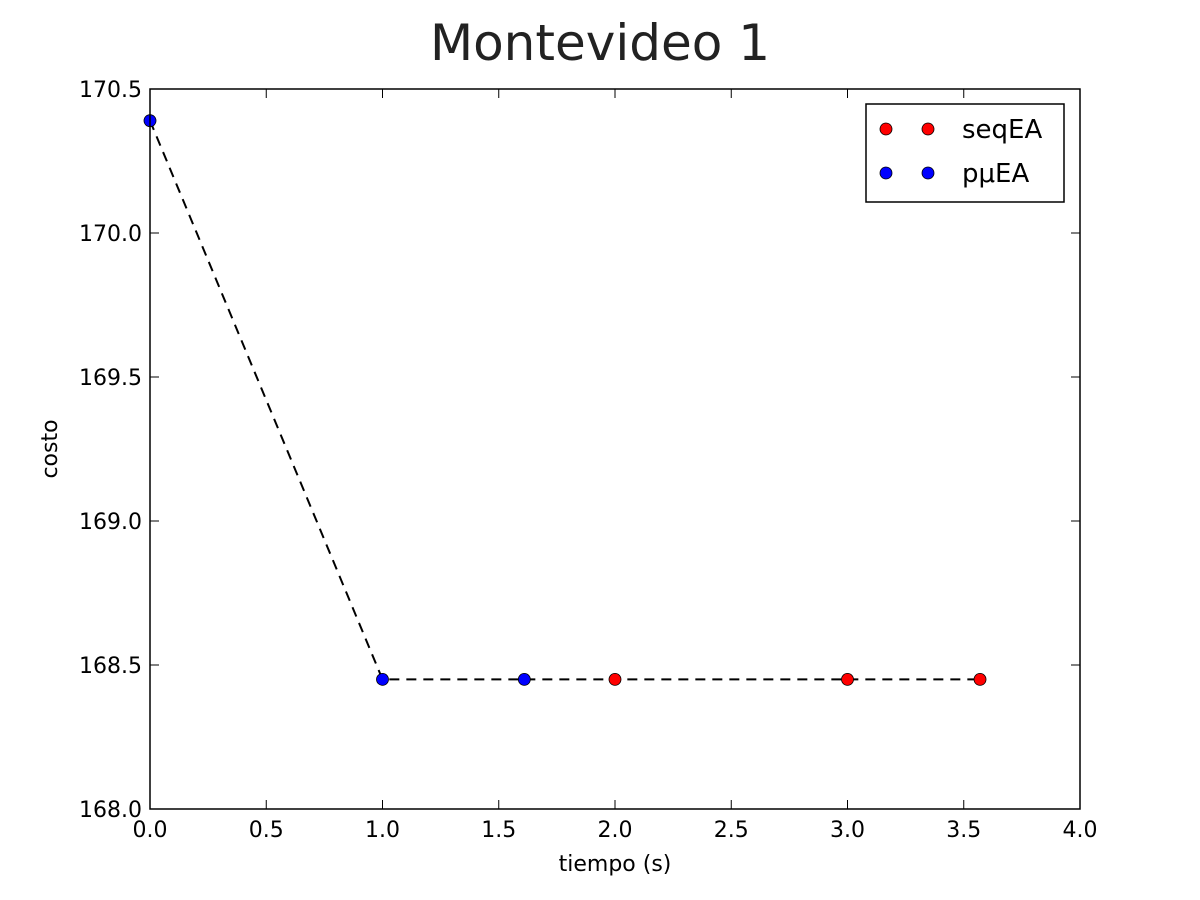 The image size is (1200, 900). What do you see at coordinates (50, 448) in the screenshot?
I see `y-axis-label: costo` at bounding box center [50, 448].